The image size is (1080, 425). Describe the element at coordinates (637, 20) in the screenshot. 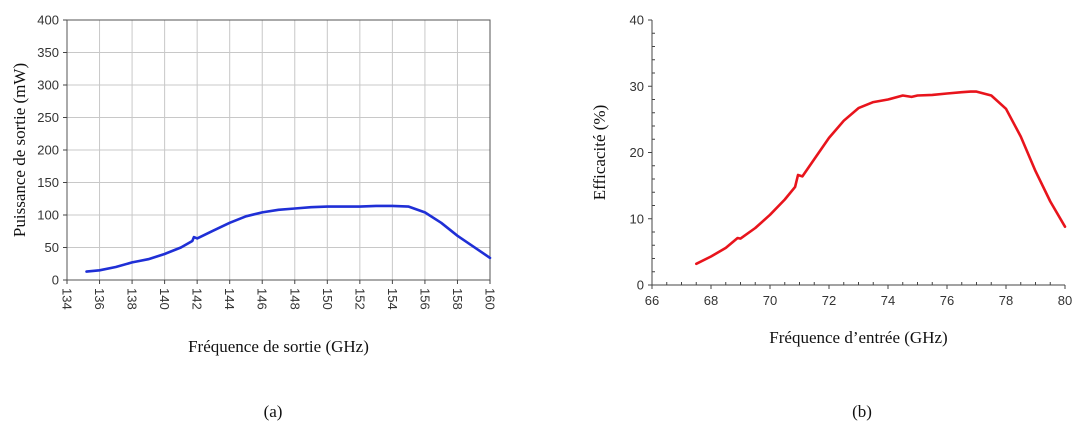

I see `y-tick-label: 40` at that location.